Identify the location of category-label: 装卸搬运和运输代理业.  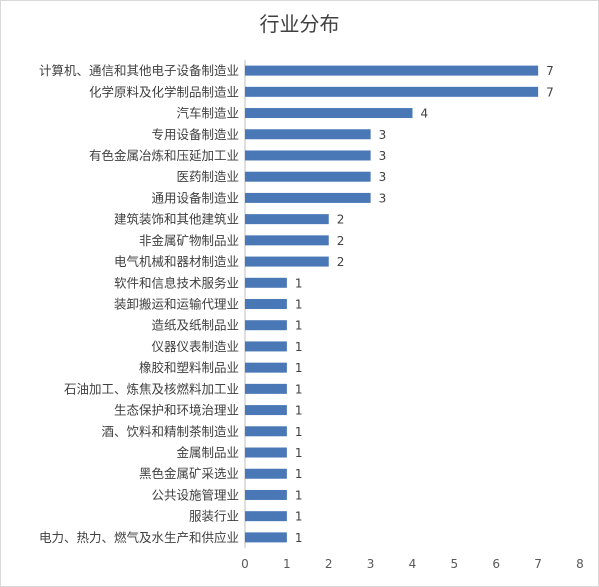
(176, 304).